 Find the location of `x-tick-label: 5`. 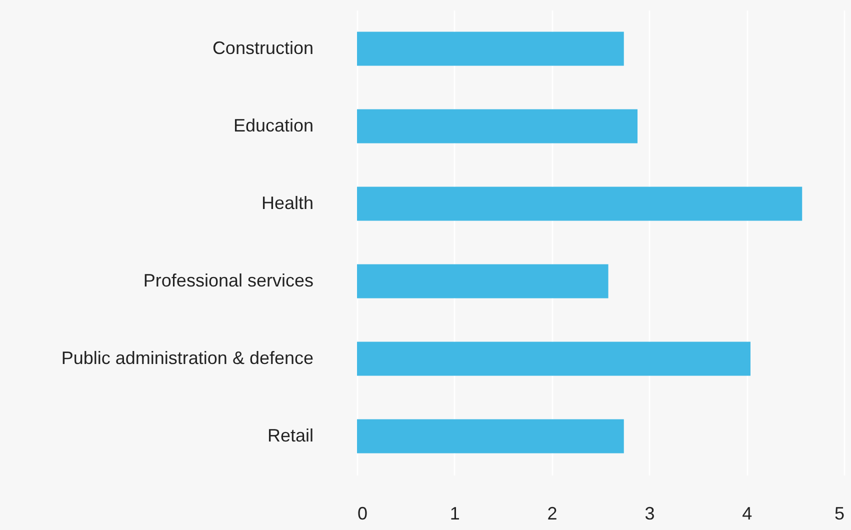

x-tick-label: 5 is located at coordinates (839, 514).